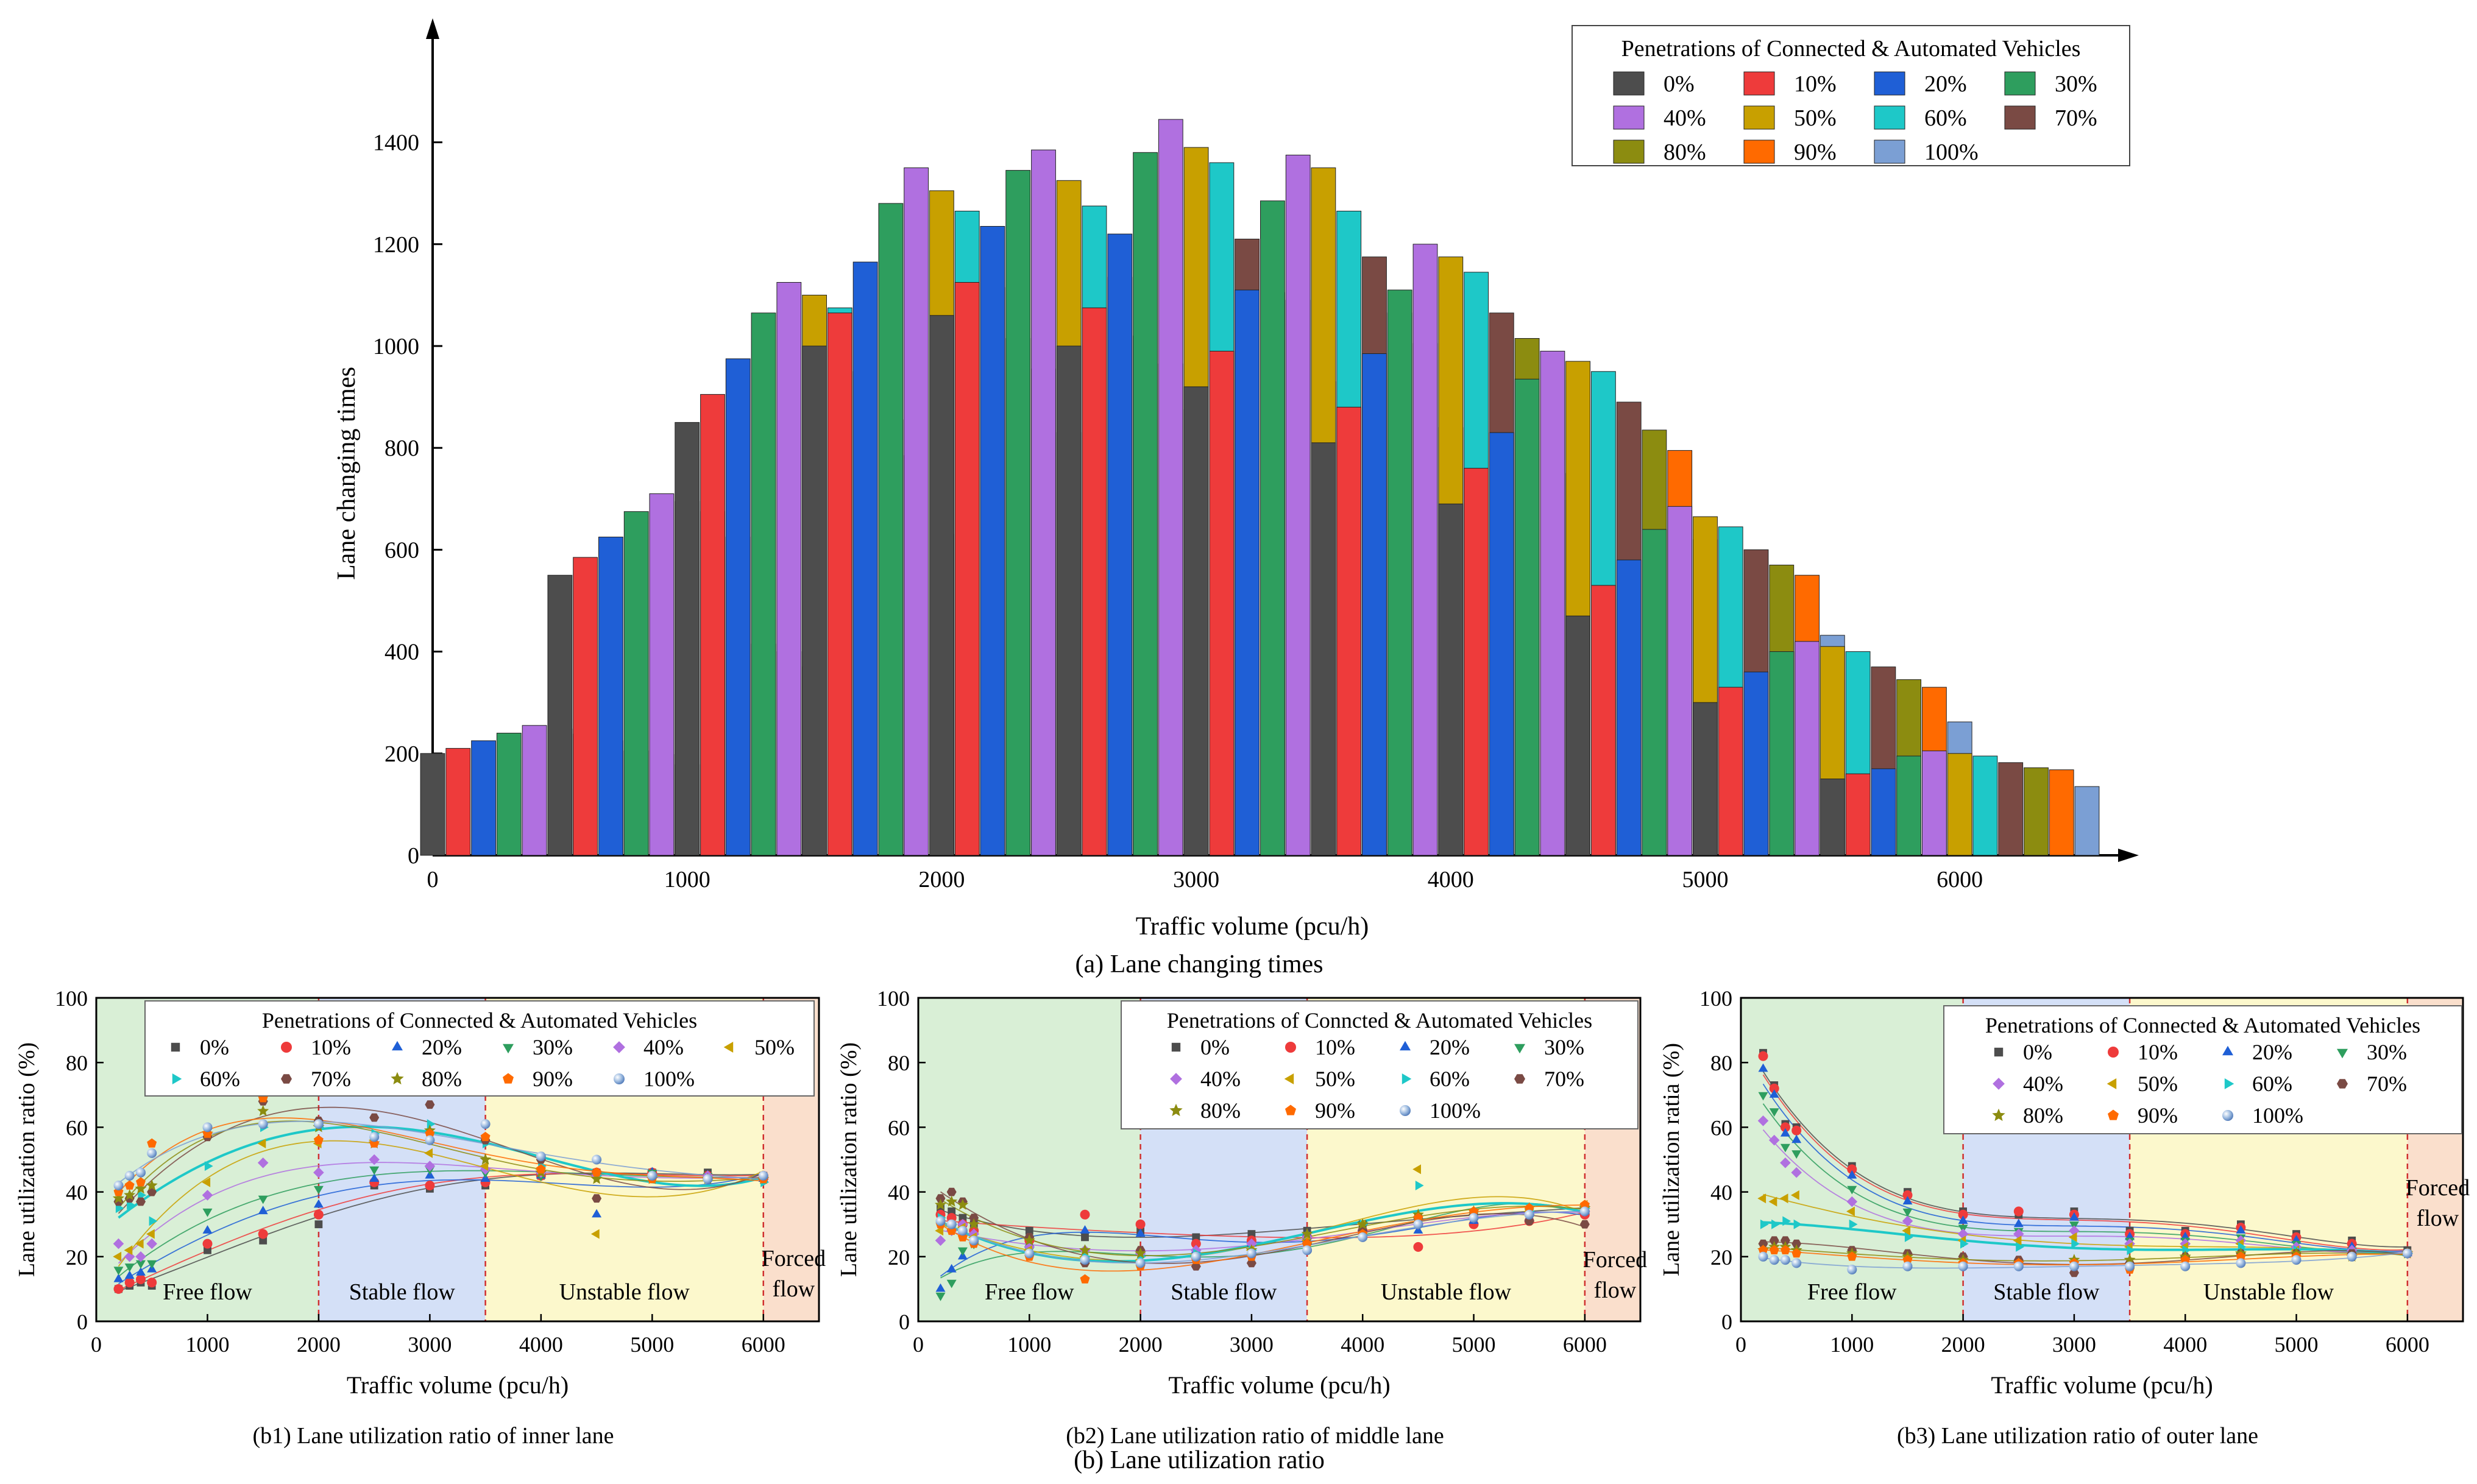 This screenshot has height=1484, width=2477. Describe the element at coordinates (1963, 1344) in the screenshot. I see `x-tick-label: 2000` at that location.